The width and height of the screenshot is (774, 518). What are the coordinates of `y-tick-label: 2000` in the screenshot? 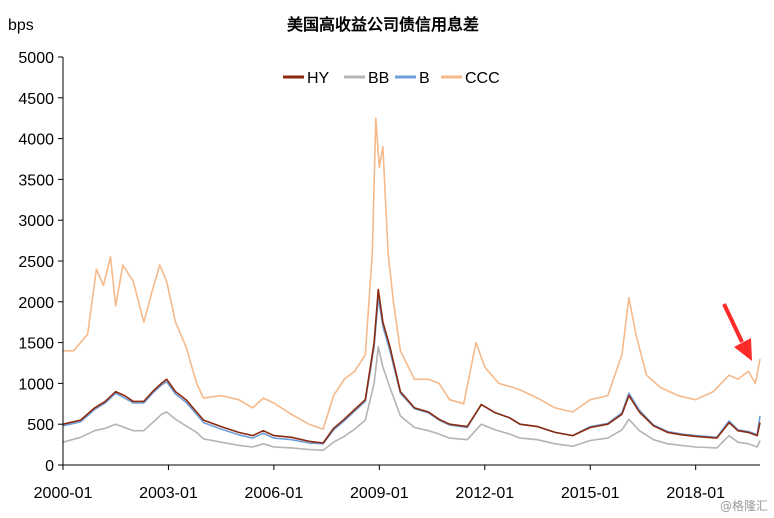 It's located at (36, 303).